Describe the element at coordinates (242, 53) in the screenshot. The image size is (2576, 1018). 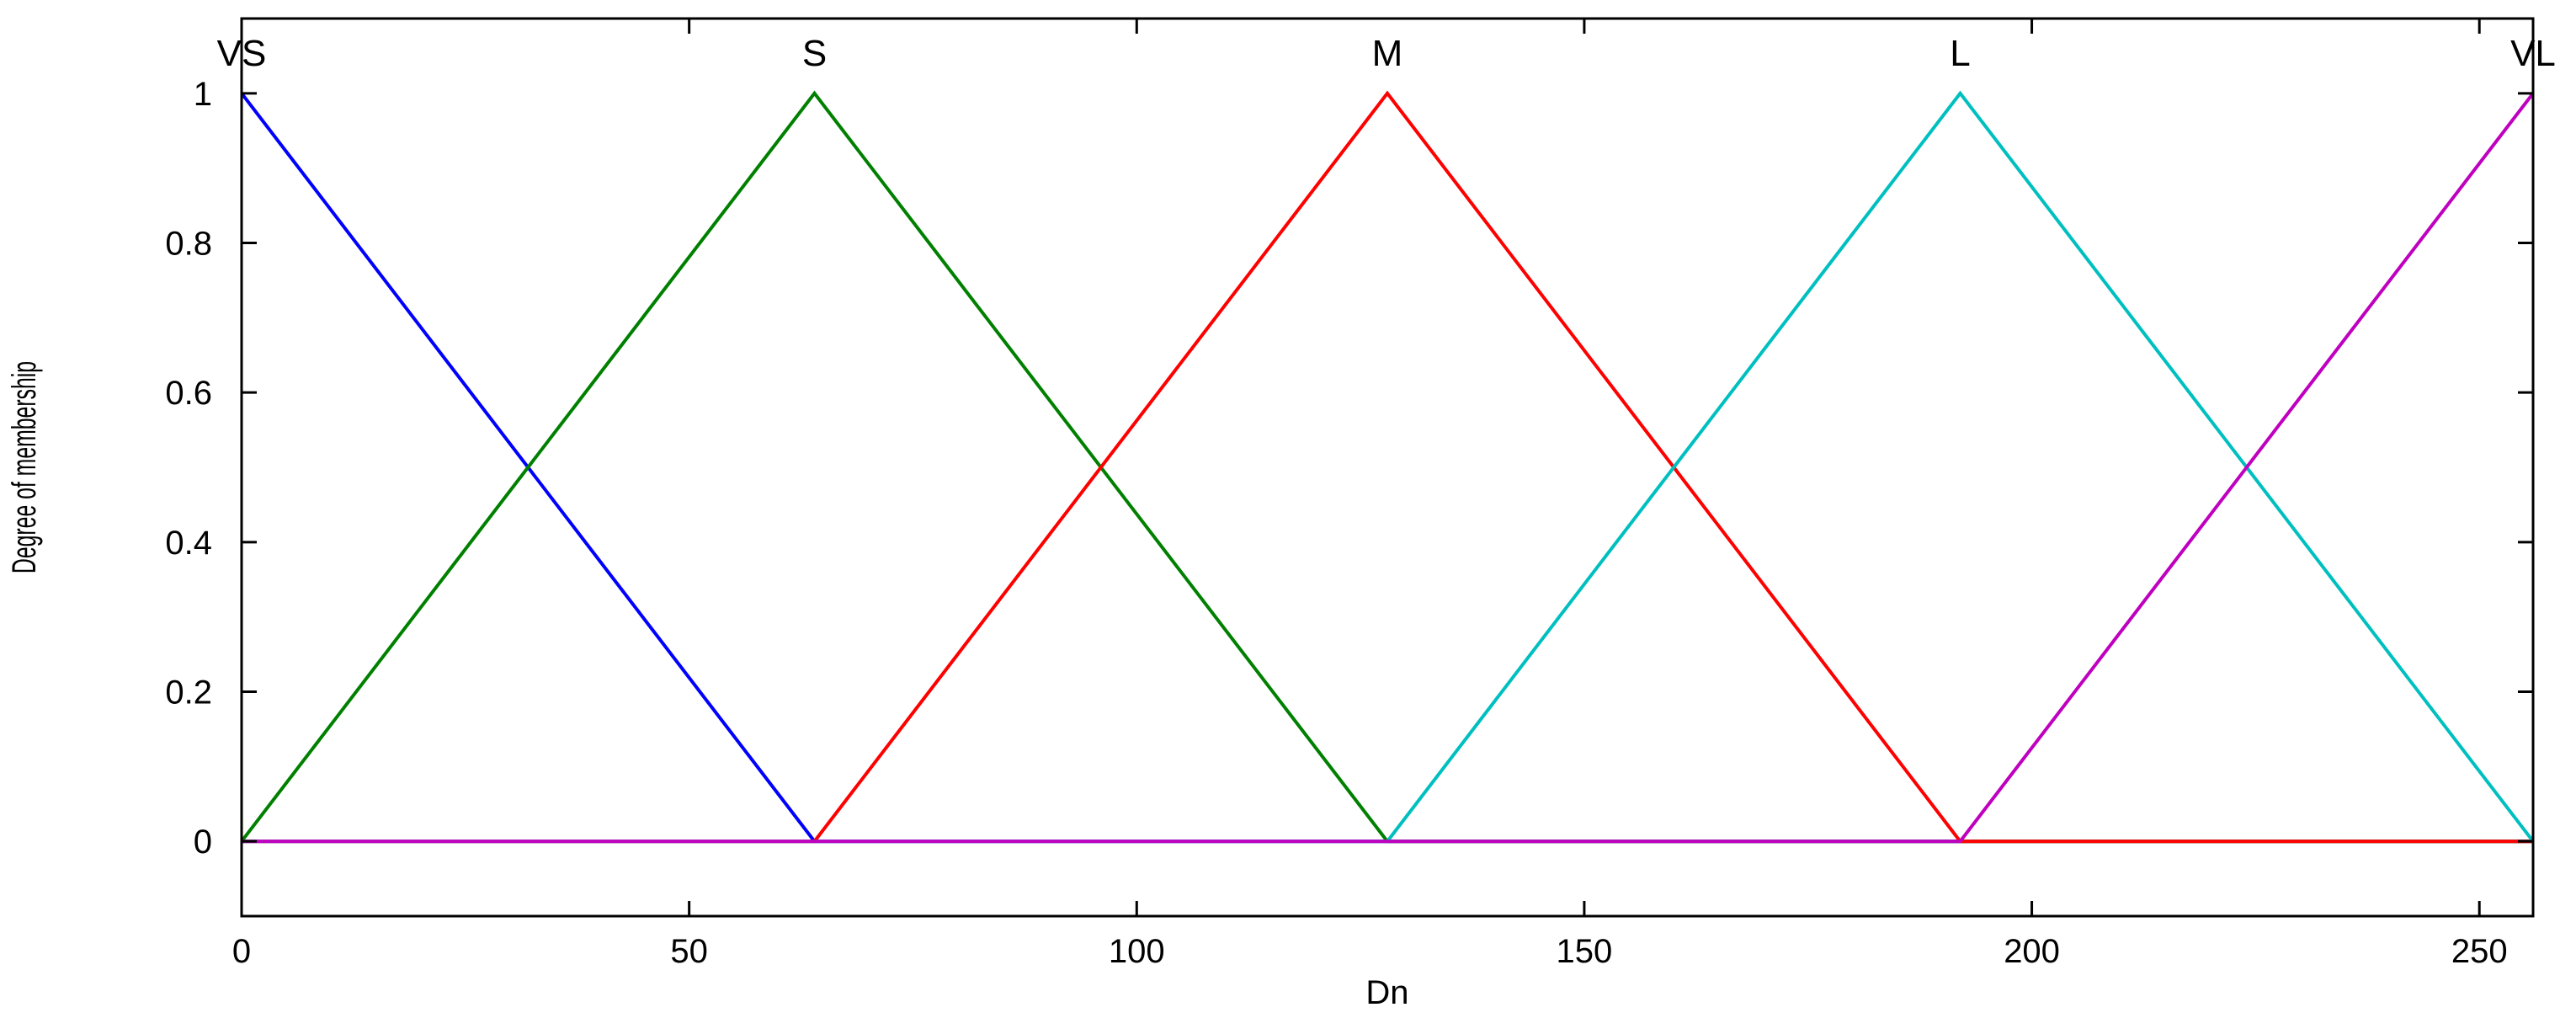
I see `mf-label-vs: VS` at that location.